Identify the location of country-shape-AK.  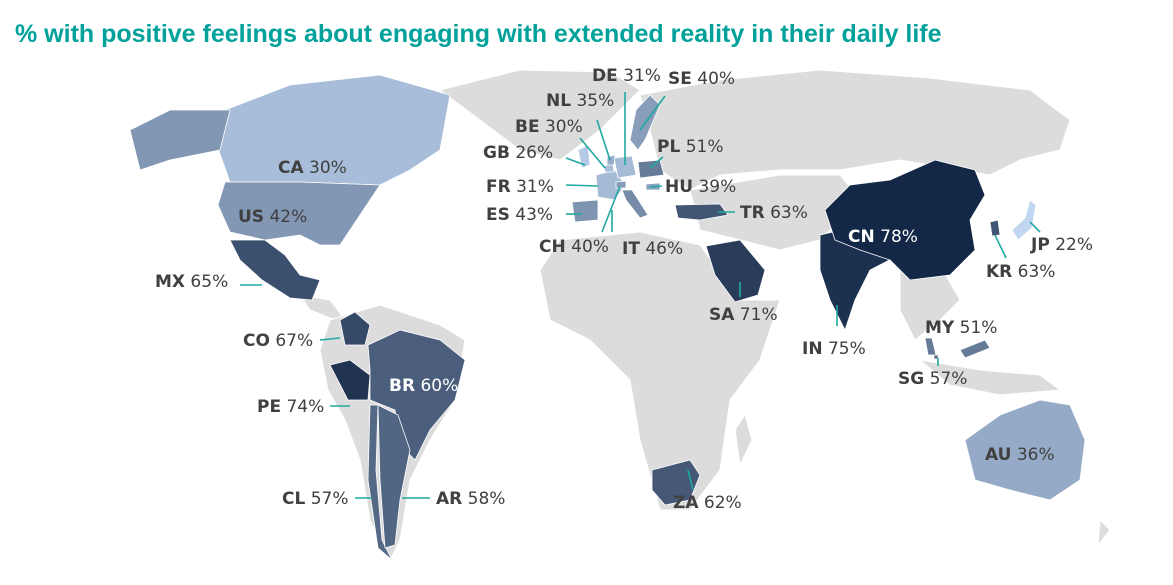
(180, 140).